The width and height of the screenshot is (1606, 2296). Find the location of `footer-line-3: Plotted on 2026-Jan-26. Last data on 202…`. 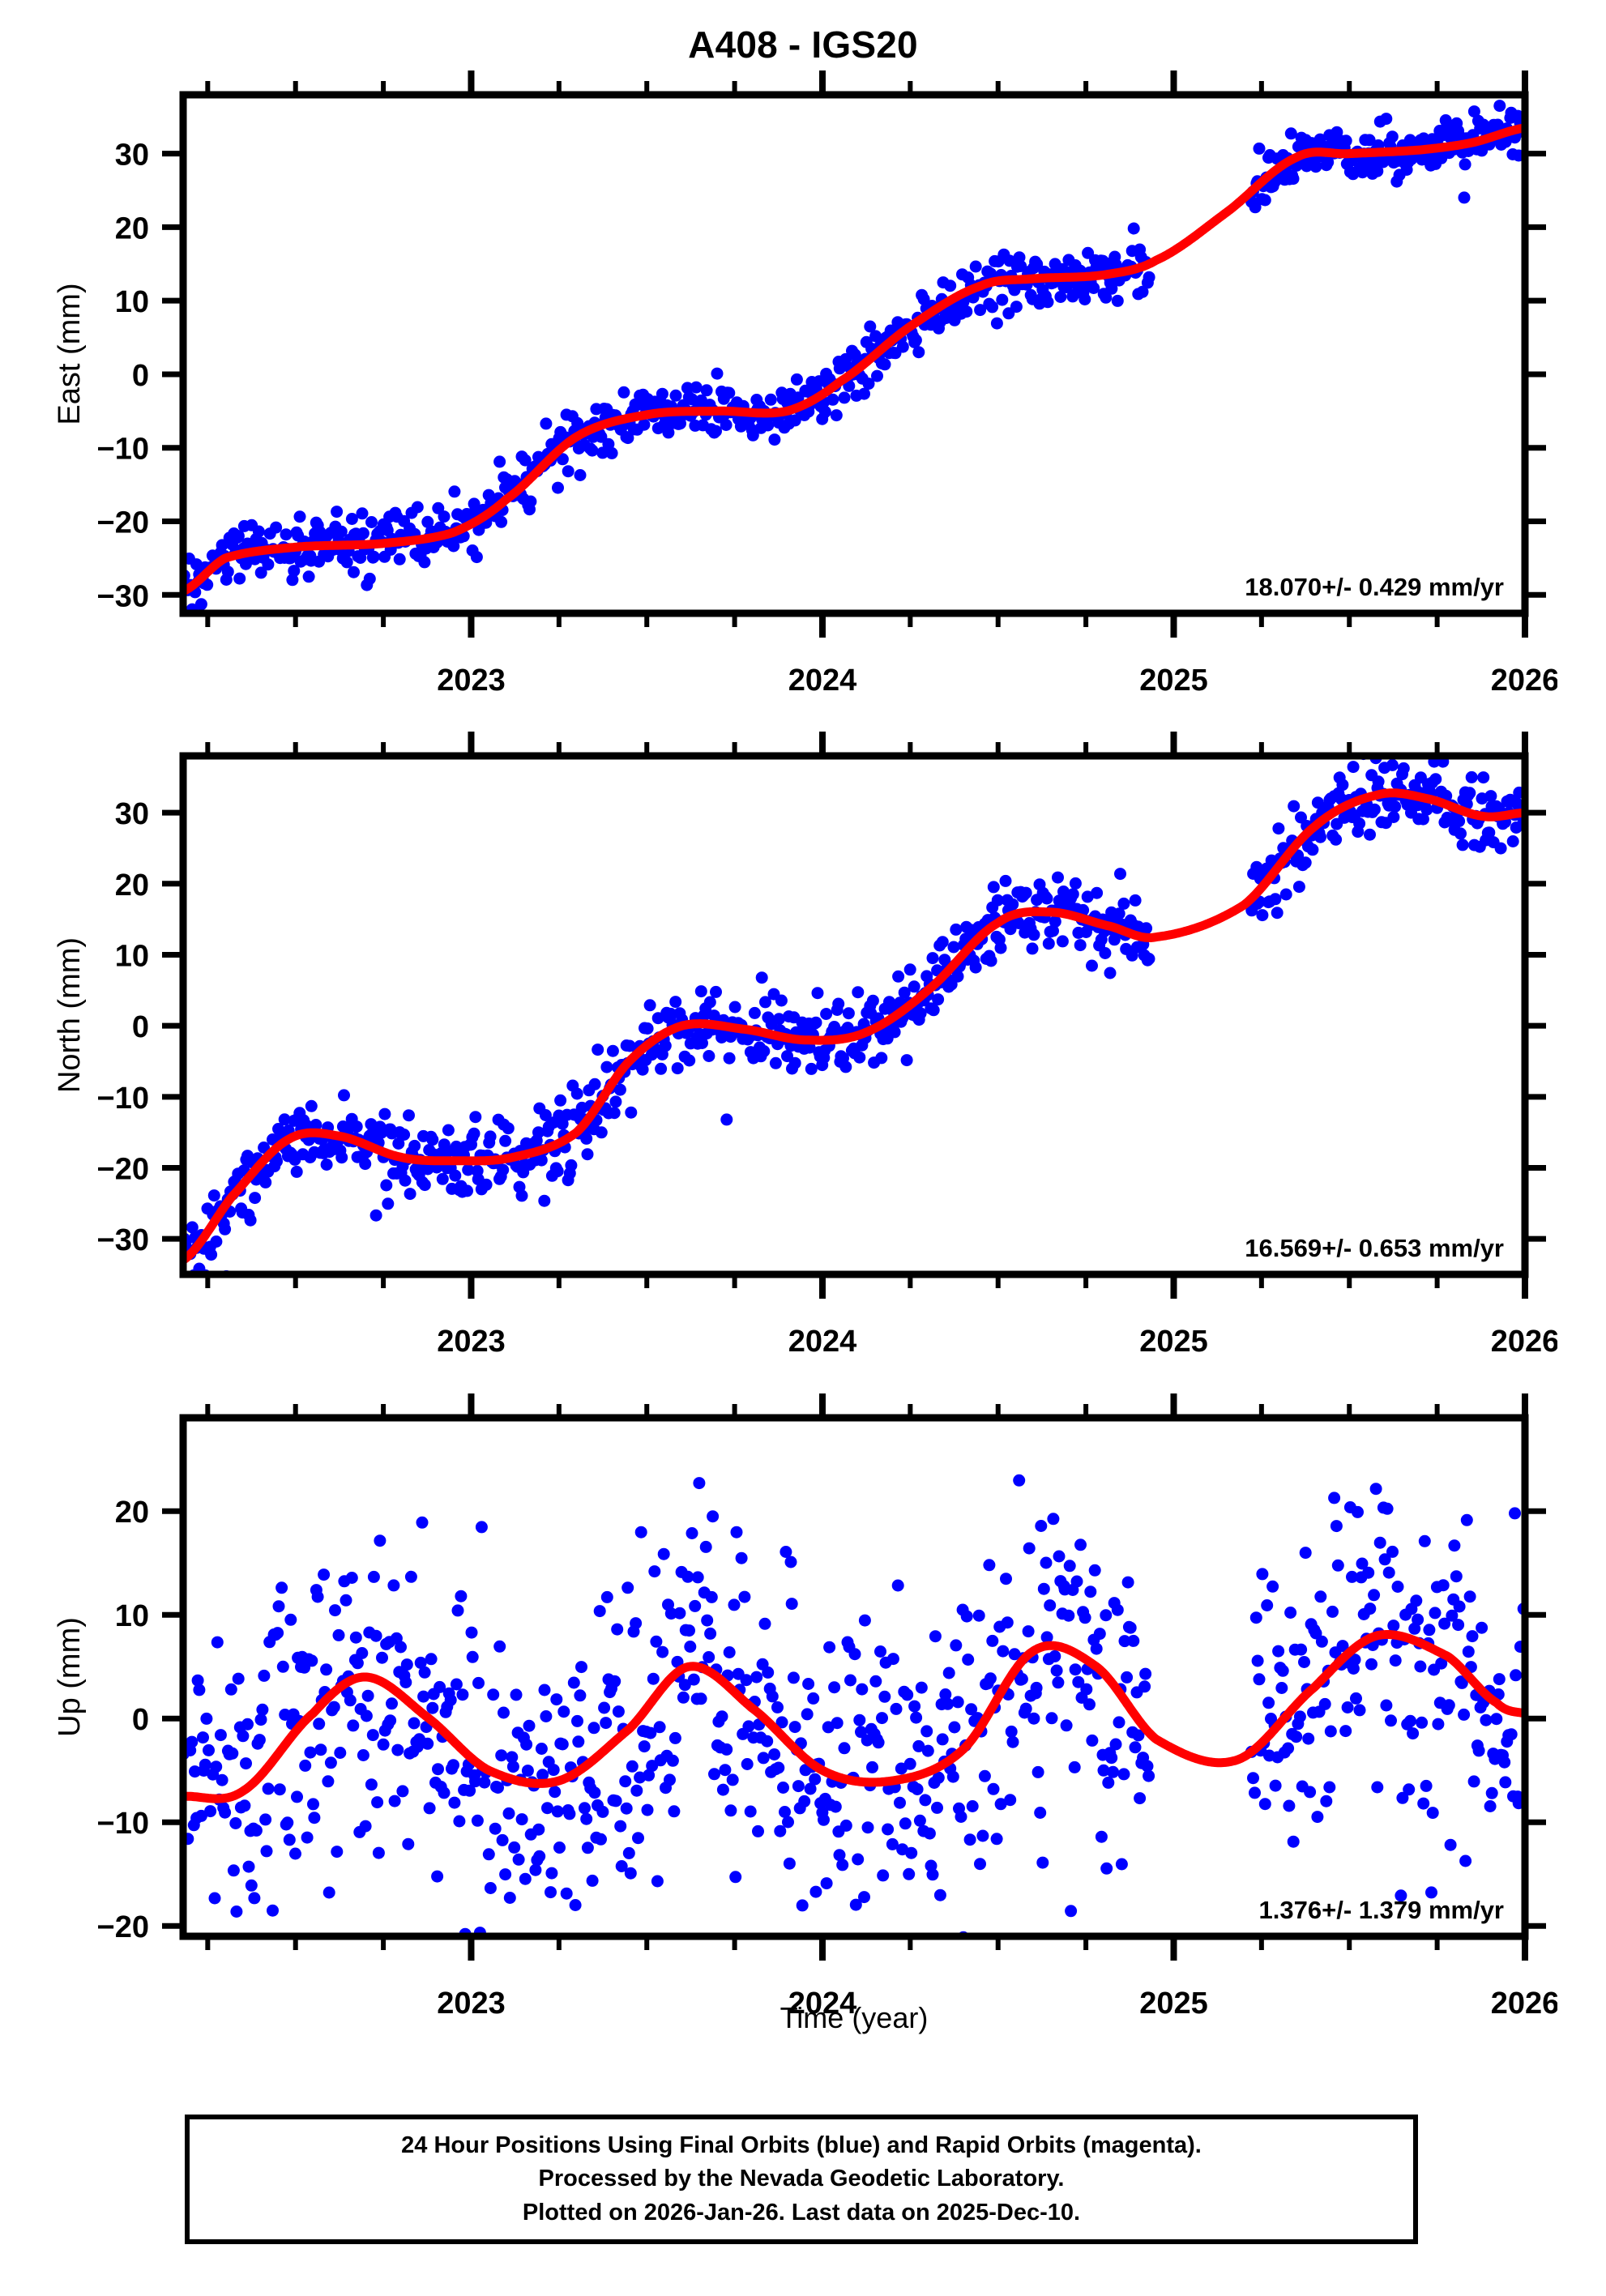

footer-line-3: Plotted on 2026-Jan-26. Last data on 202… is located at coordinates (801, 2212).